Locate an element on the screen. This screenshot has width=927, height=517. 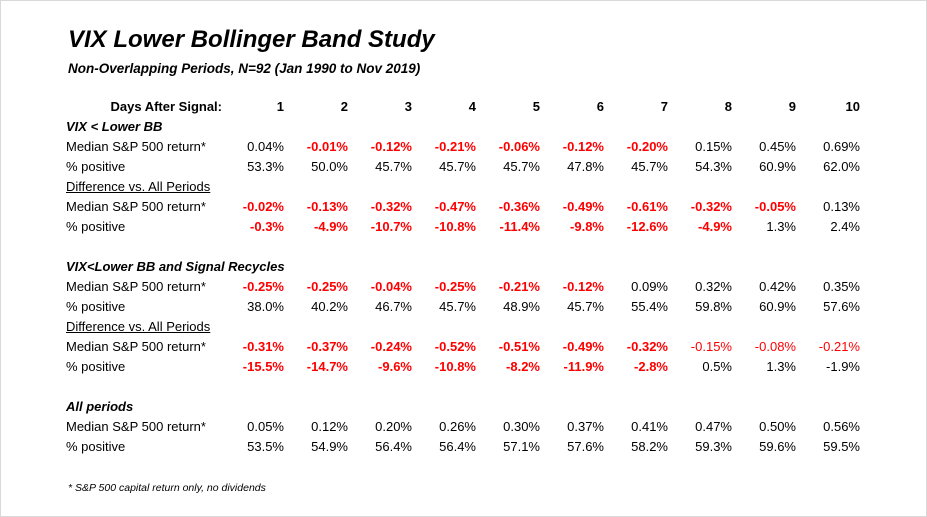
value-cell: -12.6% is located at coordinates (647, 226).